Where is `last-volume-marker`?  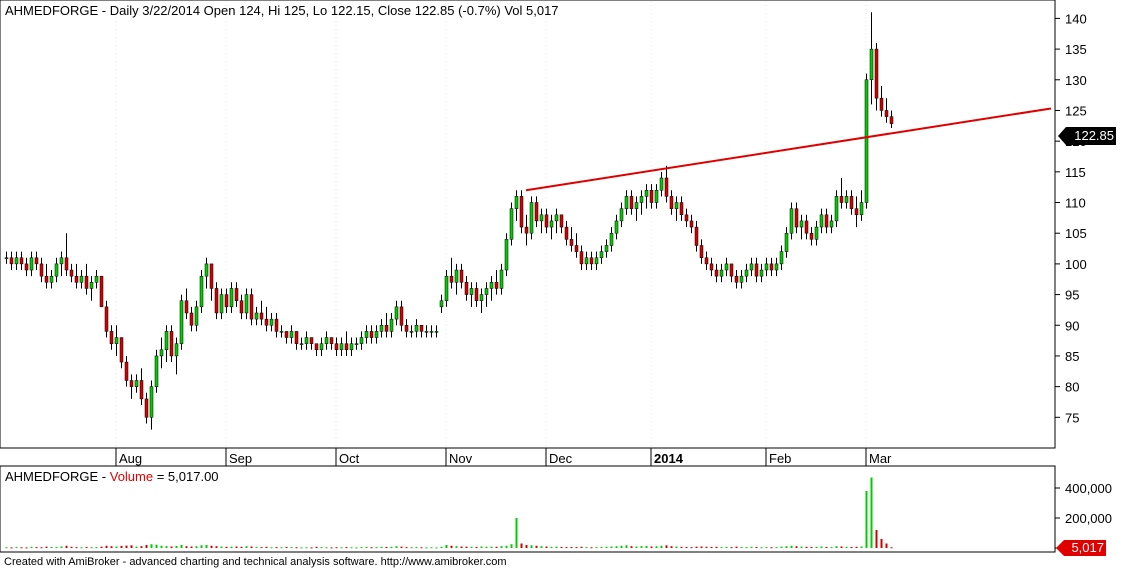
last-volume-marker is located at coordinates (1081, 548).